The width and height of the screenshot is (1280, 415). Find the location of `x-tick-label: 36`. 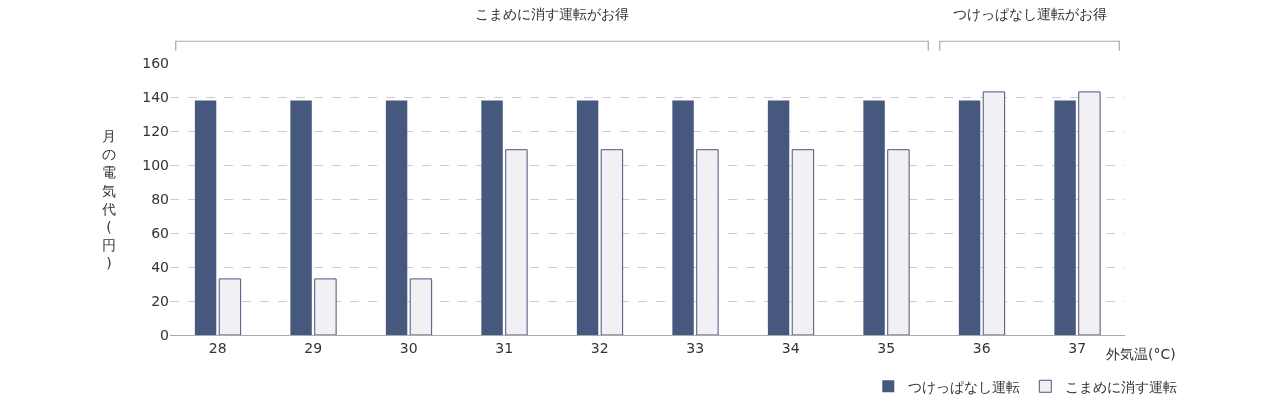

x-tick-label: 36 is located at coordinates (981, 347).